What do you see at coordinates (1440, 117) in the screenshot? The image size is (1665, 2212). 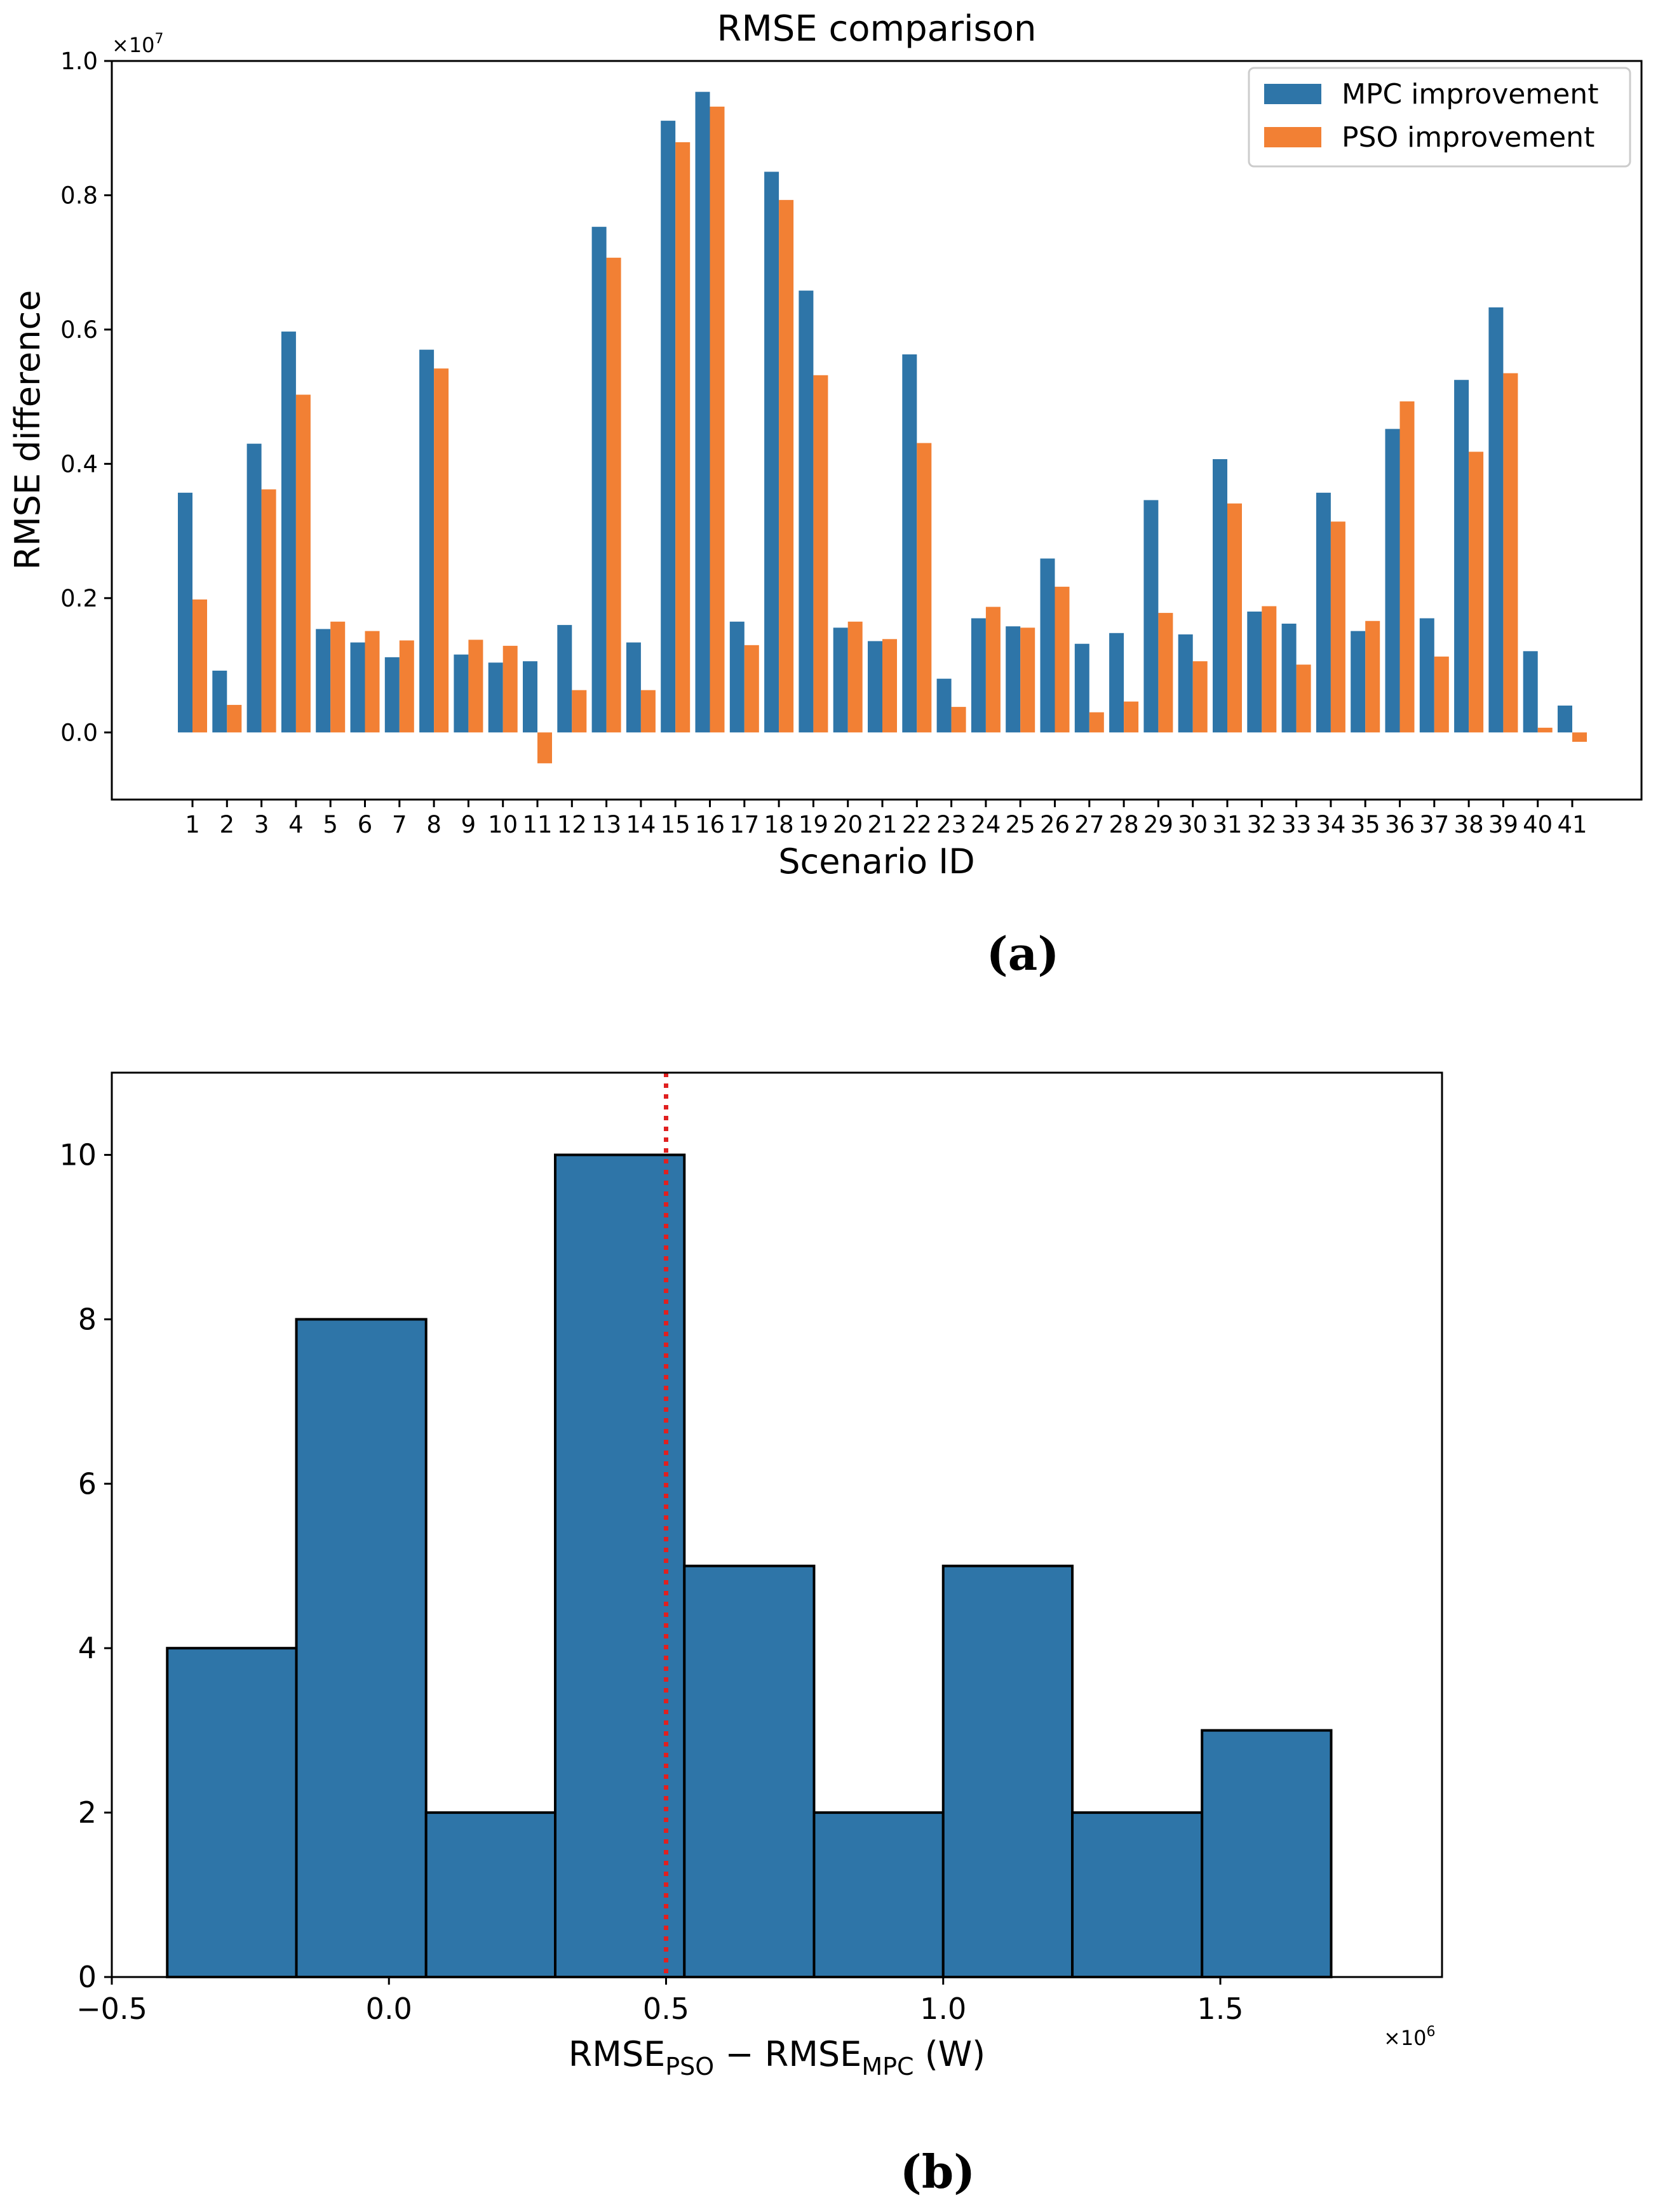 I see `legend-frame` at bounding box center [1440, 117].